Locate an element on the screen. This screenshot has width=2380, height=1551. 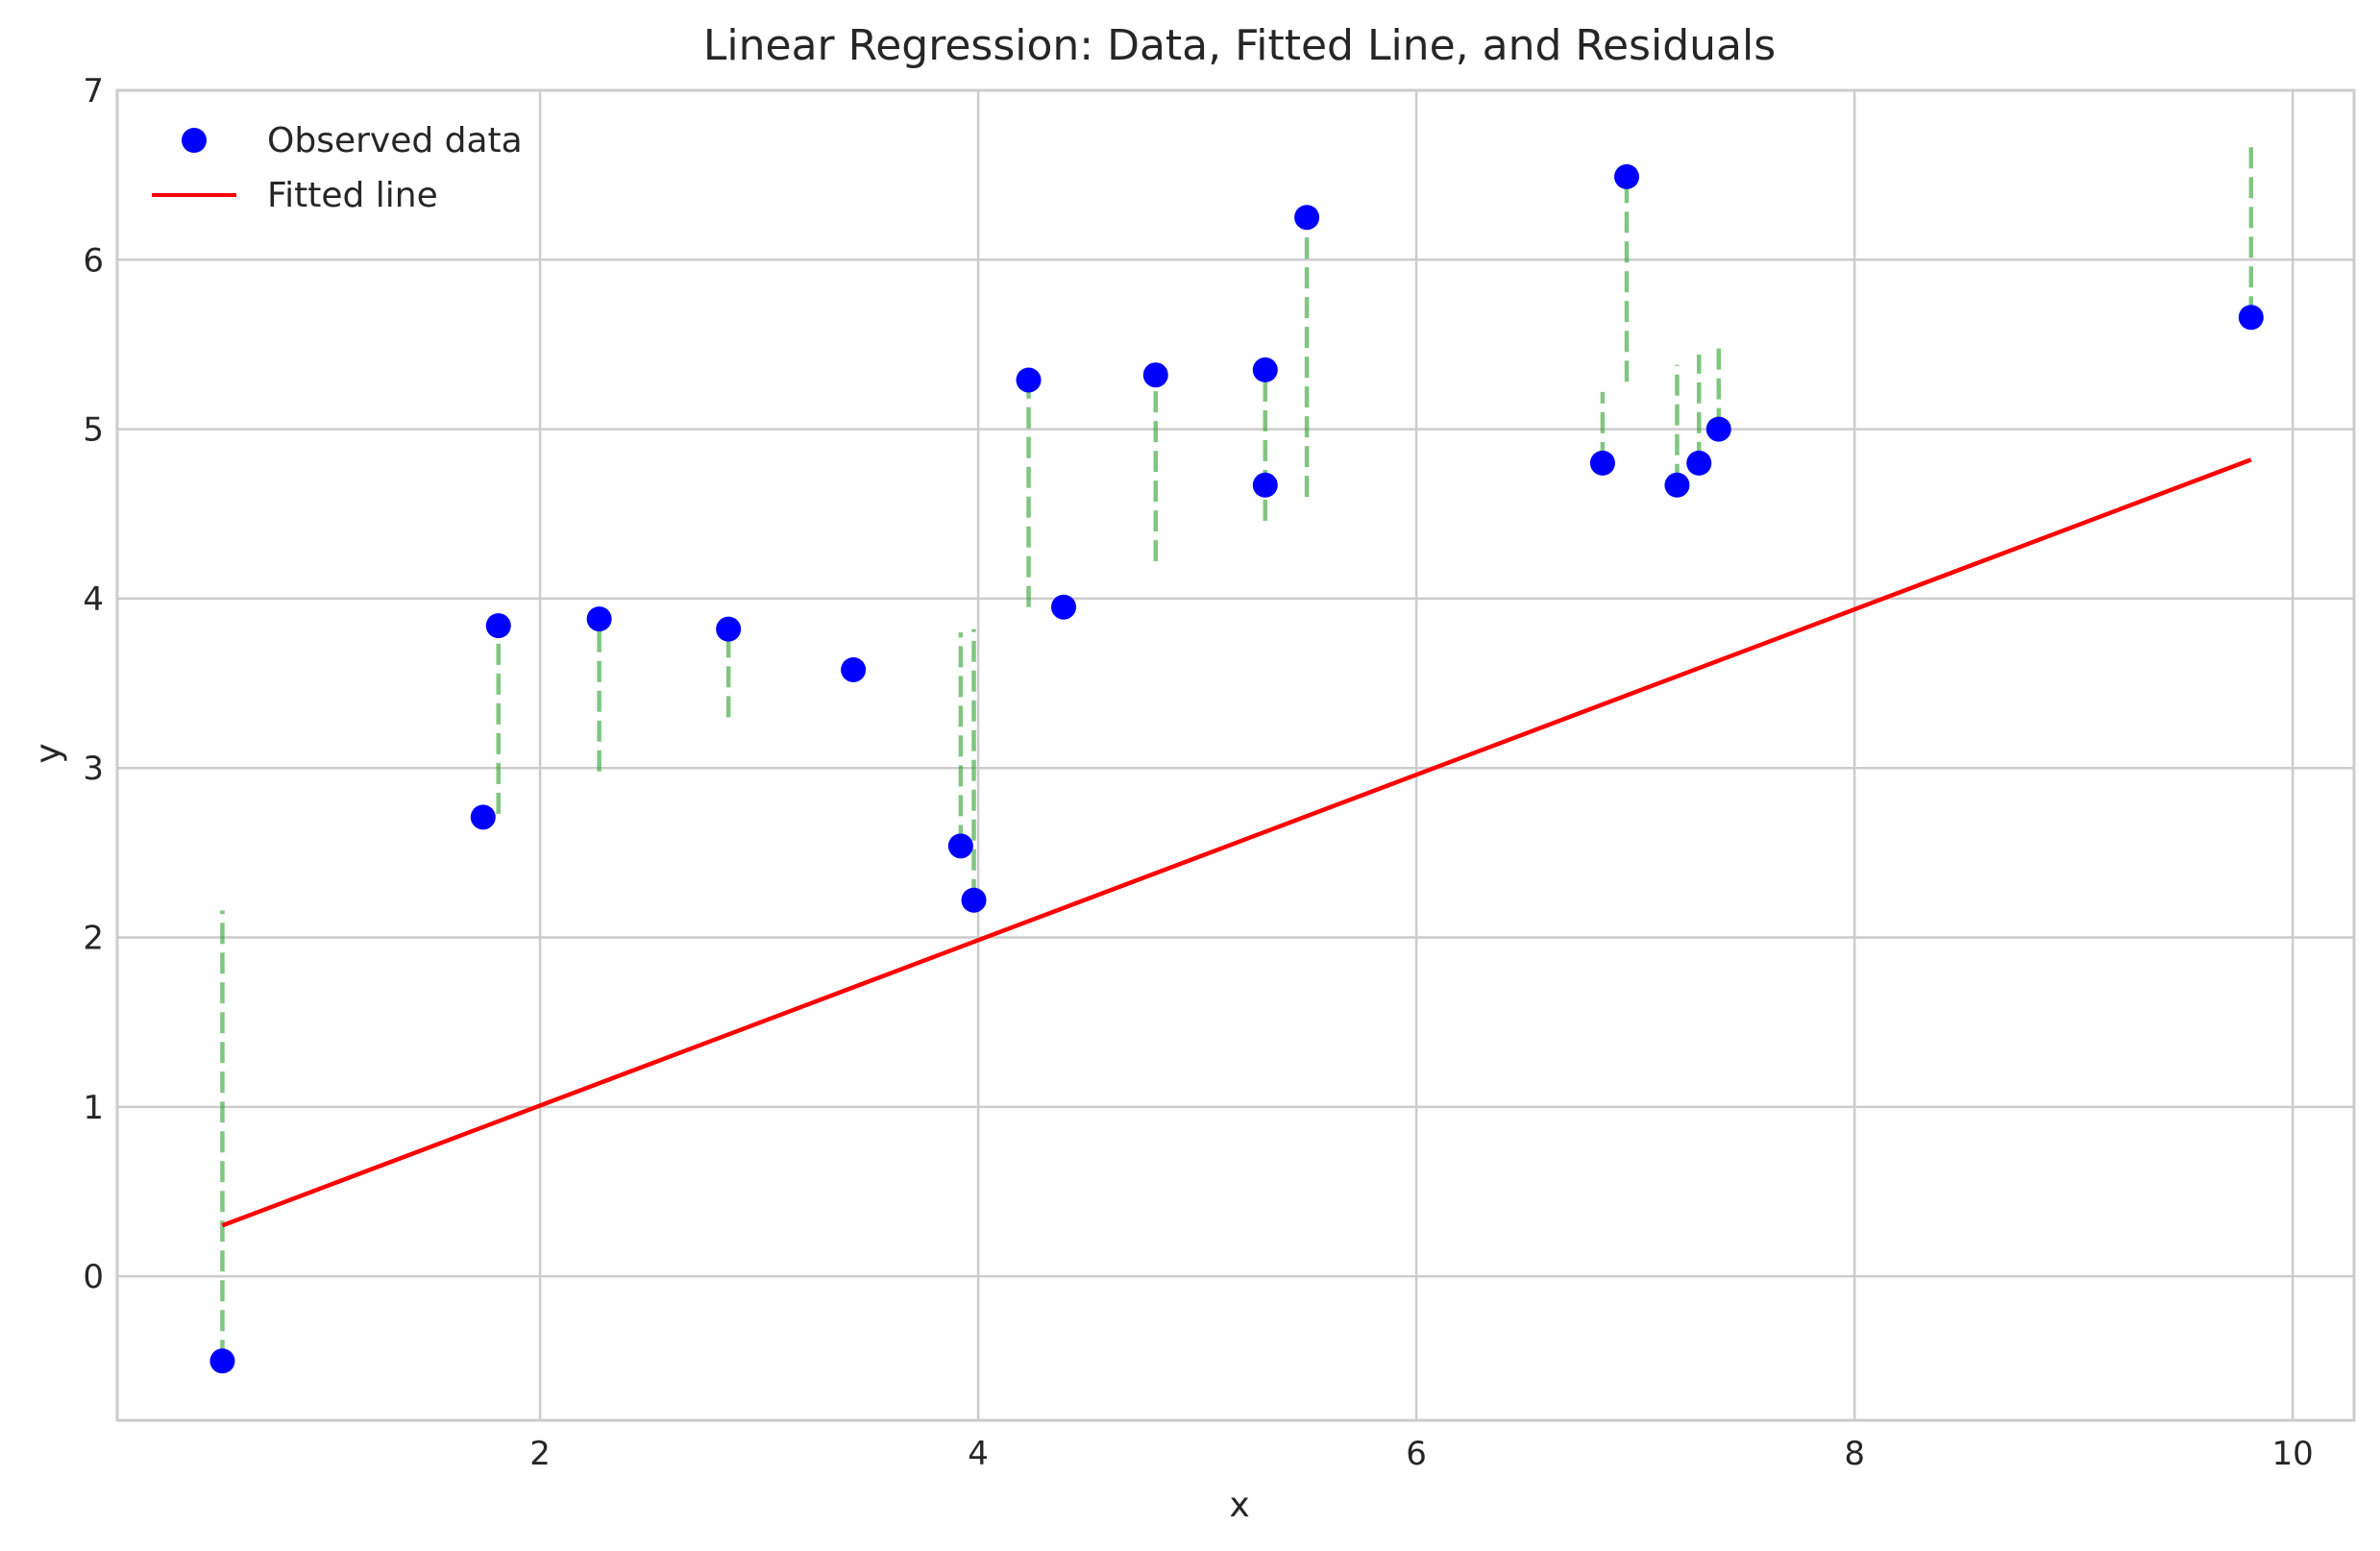
x-tick-label: 10 is located at coordinates (2293, 1454).